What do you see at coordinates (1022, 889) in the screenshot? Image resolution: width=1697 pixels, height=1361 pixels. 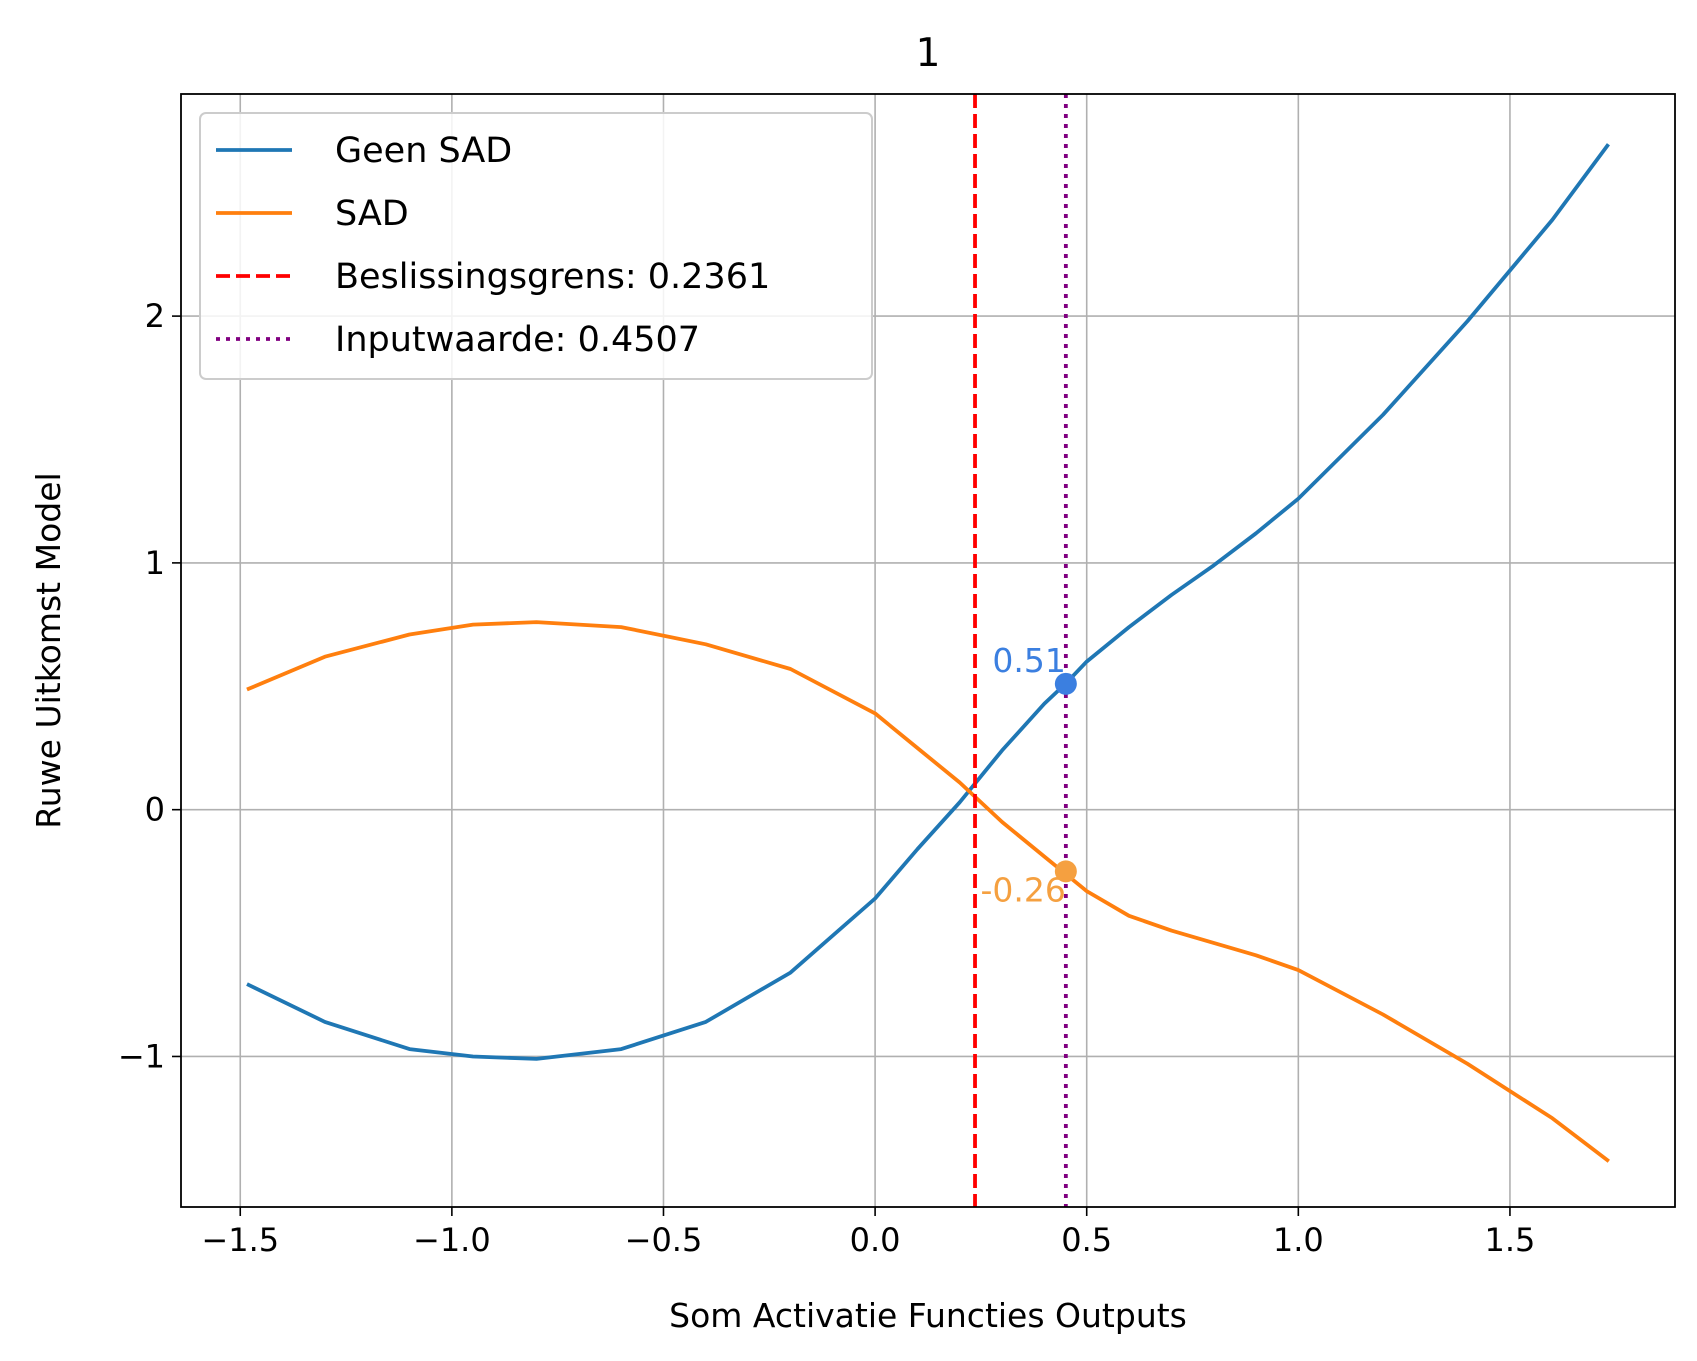 I see `data-label: -0.26` at bounding box center [1022, 889].